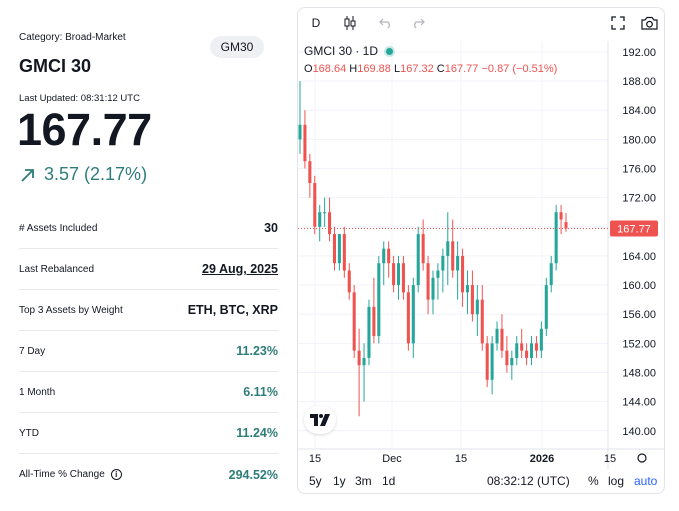  I want to click on fullscreen-icon, so click(618, 23).